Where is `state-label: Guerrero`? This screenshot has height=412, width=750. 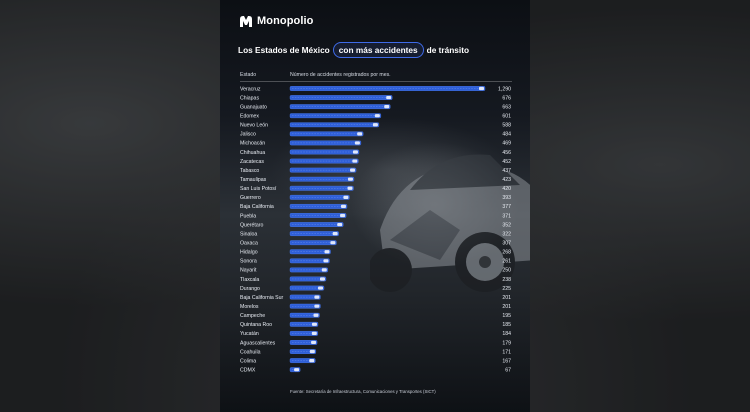 state-label: Guerrero is located at coordinates (250, 198).